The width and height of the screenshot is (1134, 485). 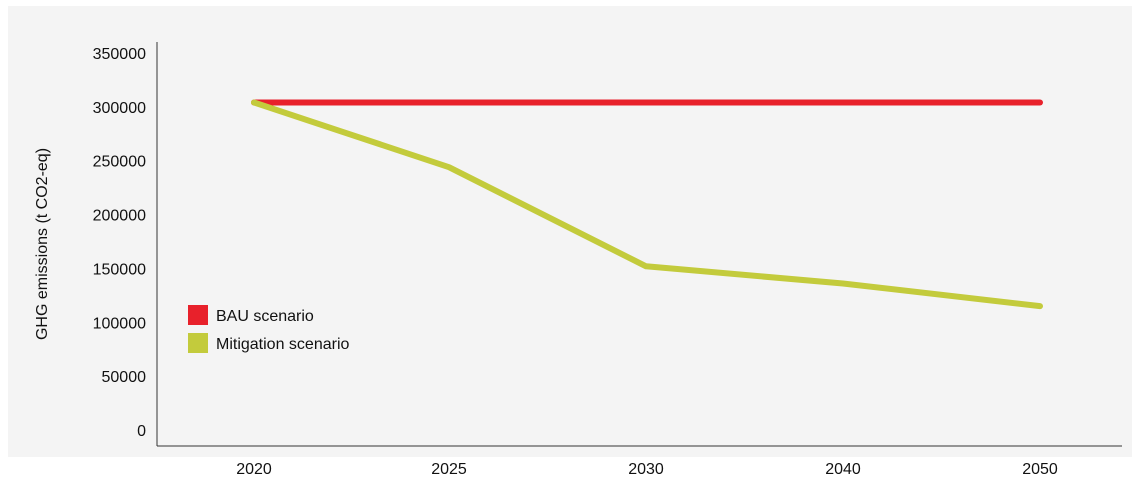 I want to click on y-tick-label: 0, so click(x=141, y=431).